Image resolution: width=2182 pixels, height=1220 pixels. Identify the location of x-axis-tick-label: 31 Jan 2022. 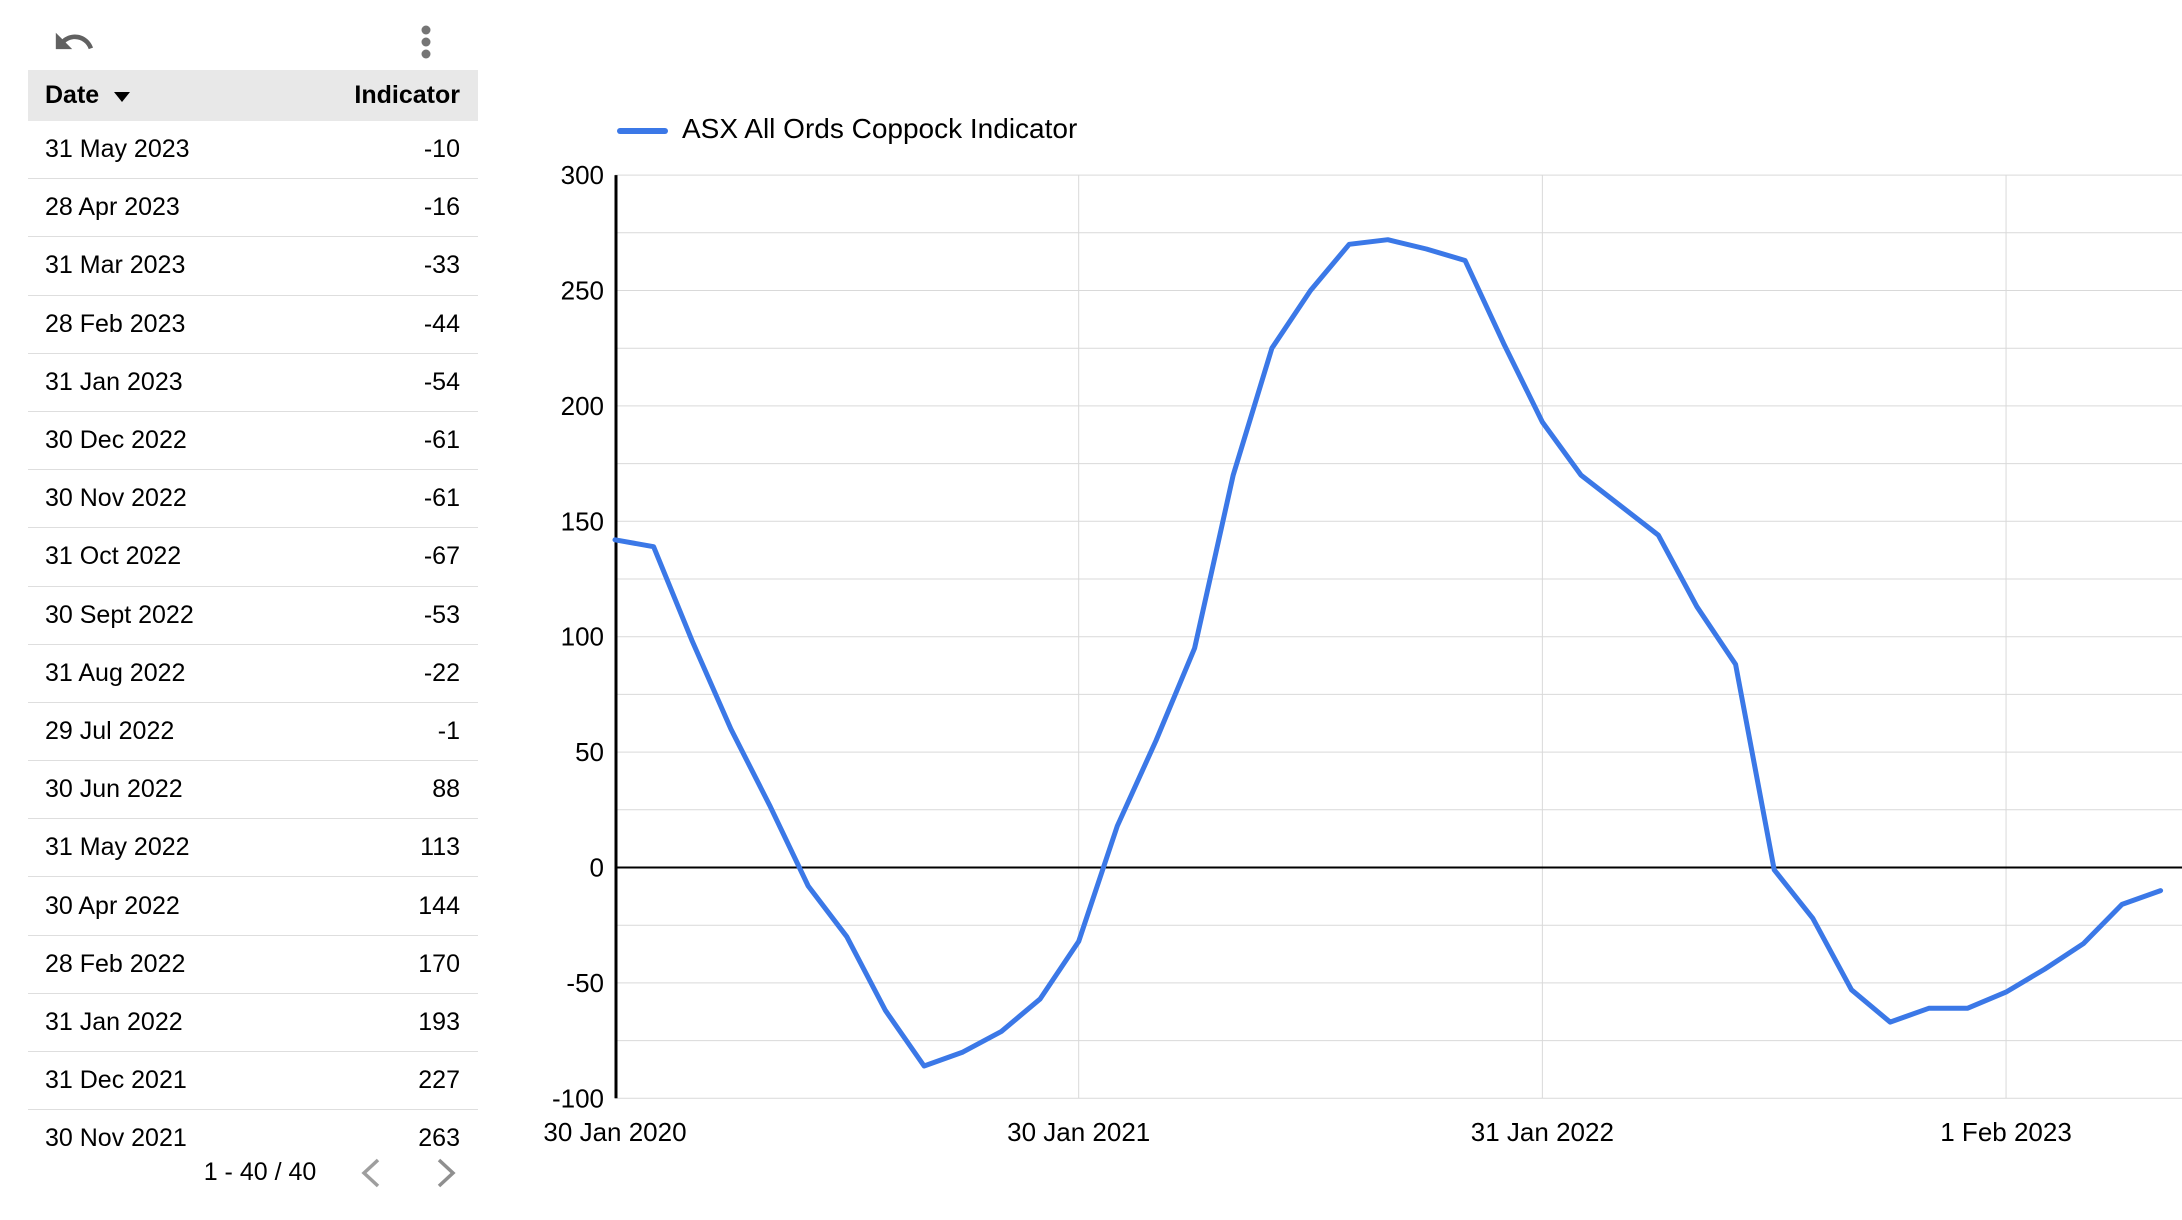
(1542, 1132).